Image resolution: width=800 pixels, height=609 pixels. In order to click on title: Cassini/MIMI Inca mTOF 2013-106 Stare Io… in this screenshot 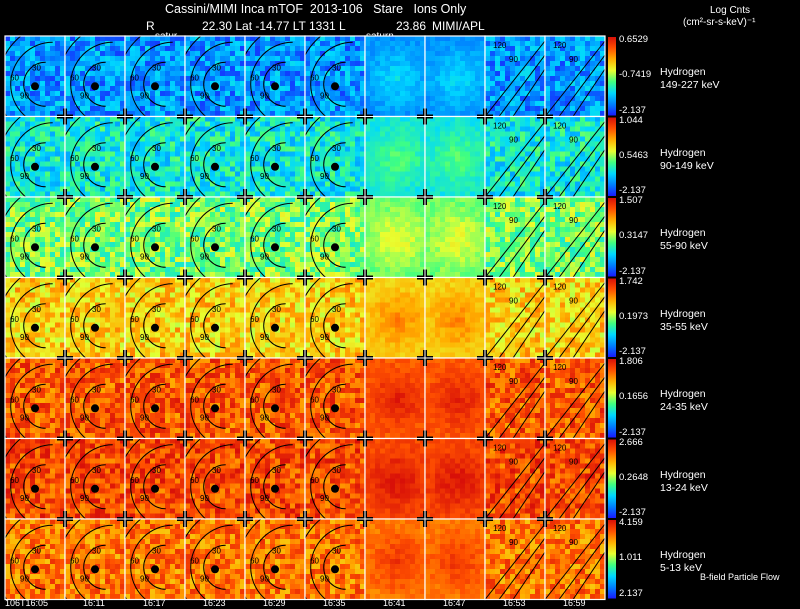, I will do `click(316, 9)`.